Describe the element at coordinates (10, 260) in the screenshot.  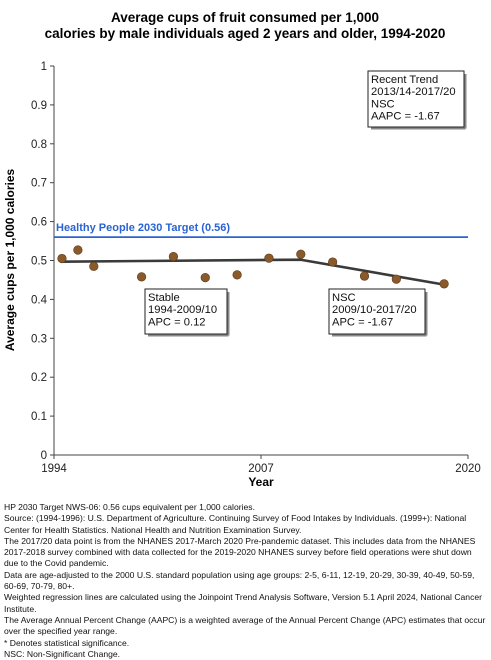
I see `y-axis-label: Average cups per 1,000 calories` at that location.